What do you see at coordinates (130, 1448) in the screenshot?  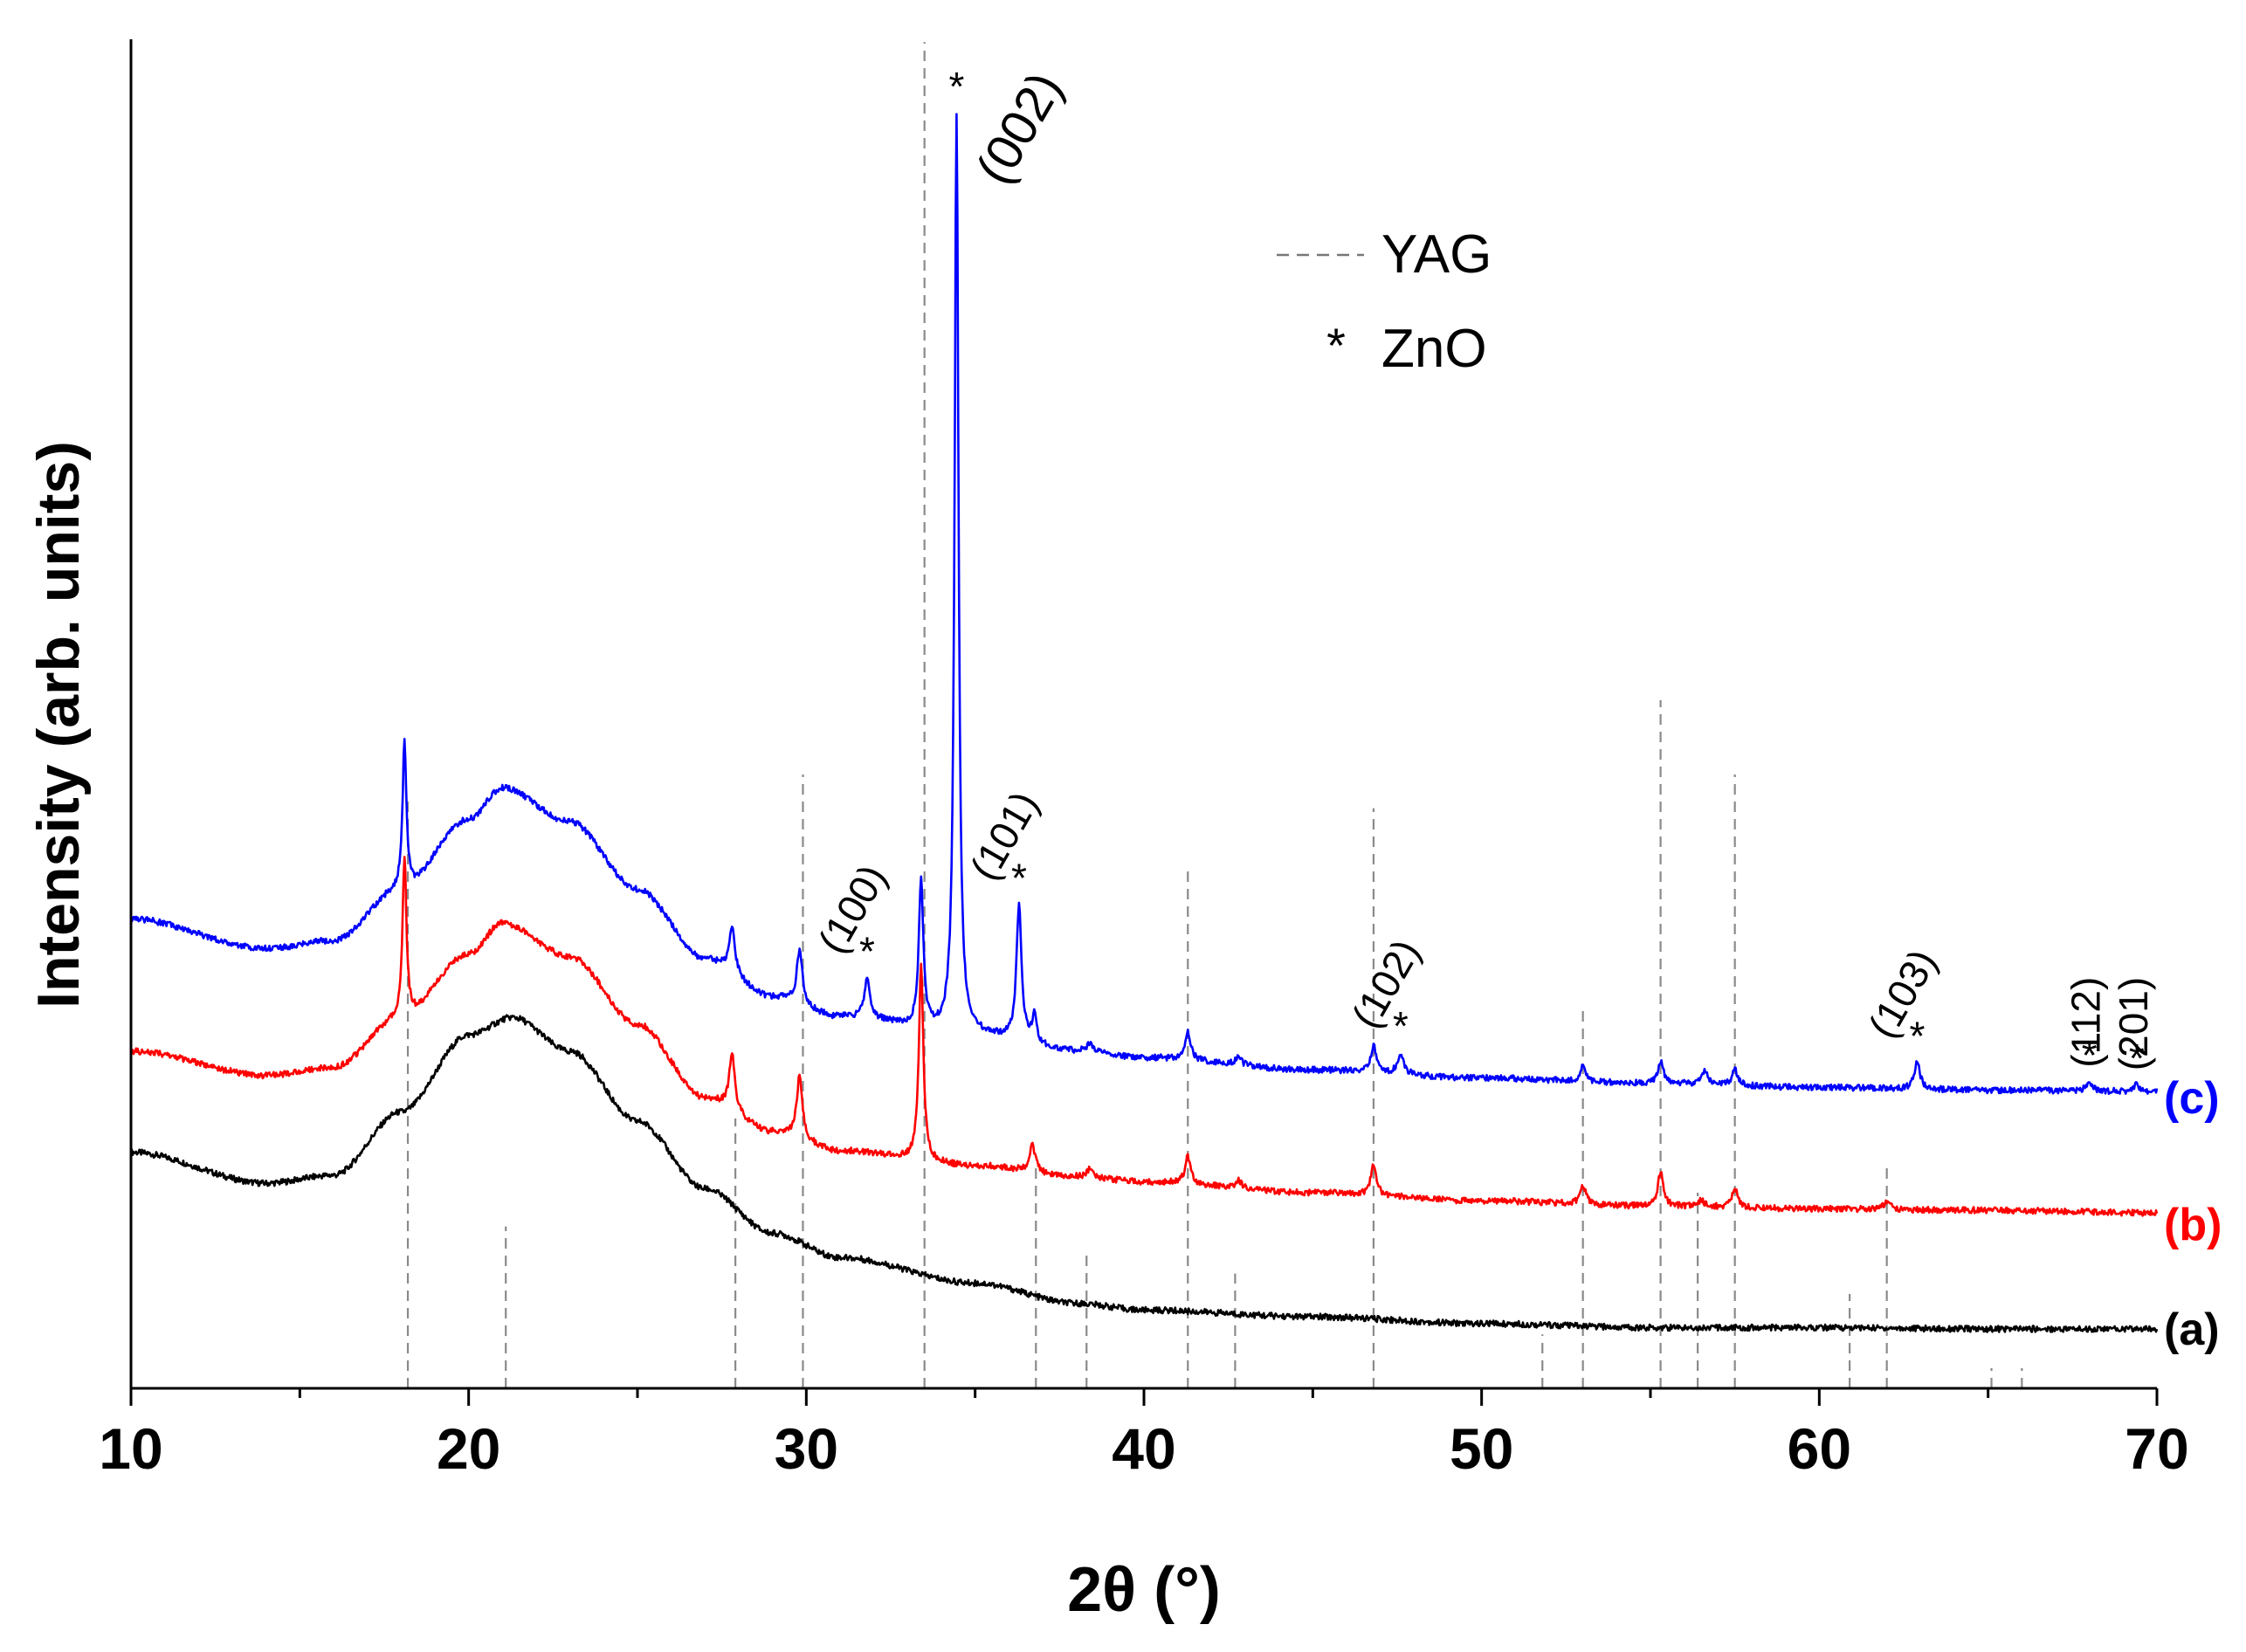 I see `x-tick-label-10: 10` at bounding box center [130, 1448].